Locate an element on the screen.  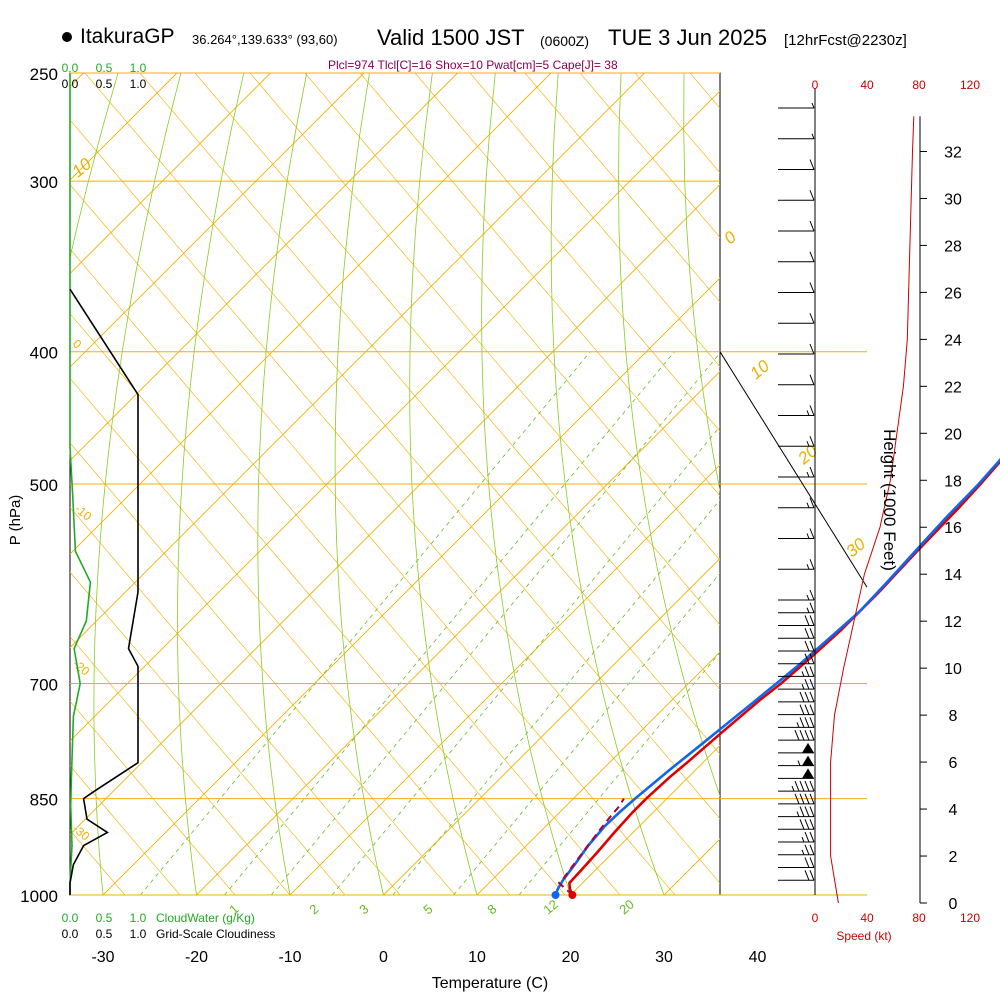
mixing-ratio-label: 12 is located at coordinates (550, 907).